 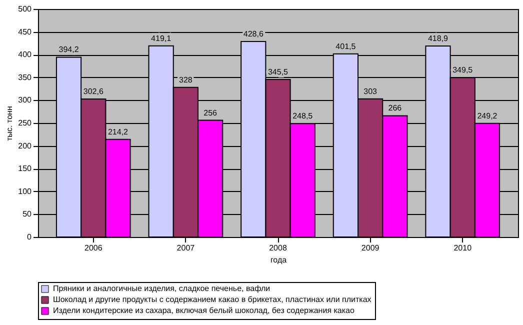 What do you see at coordinates (25, 55) in the screenshot?
I see `y-tick-label: 400` at bounding box center [25, 55].